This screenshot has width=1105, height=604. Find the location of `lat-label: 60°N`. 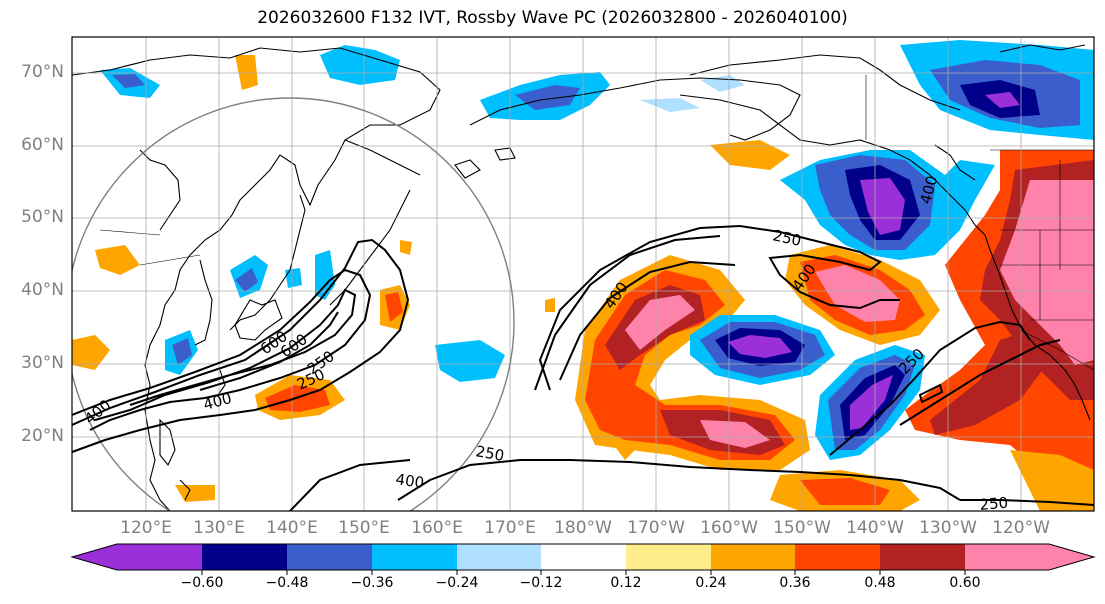

lat-label: 60°N is located at coordinates (42, 145).